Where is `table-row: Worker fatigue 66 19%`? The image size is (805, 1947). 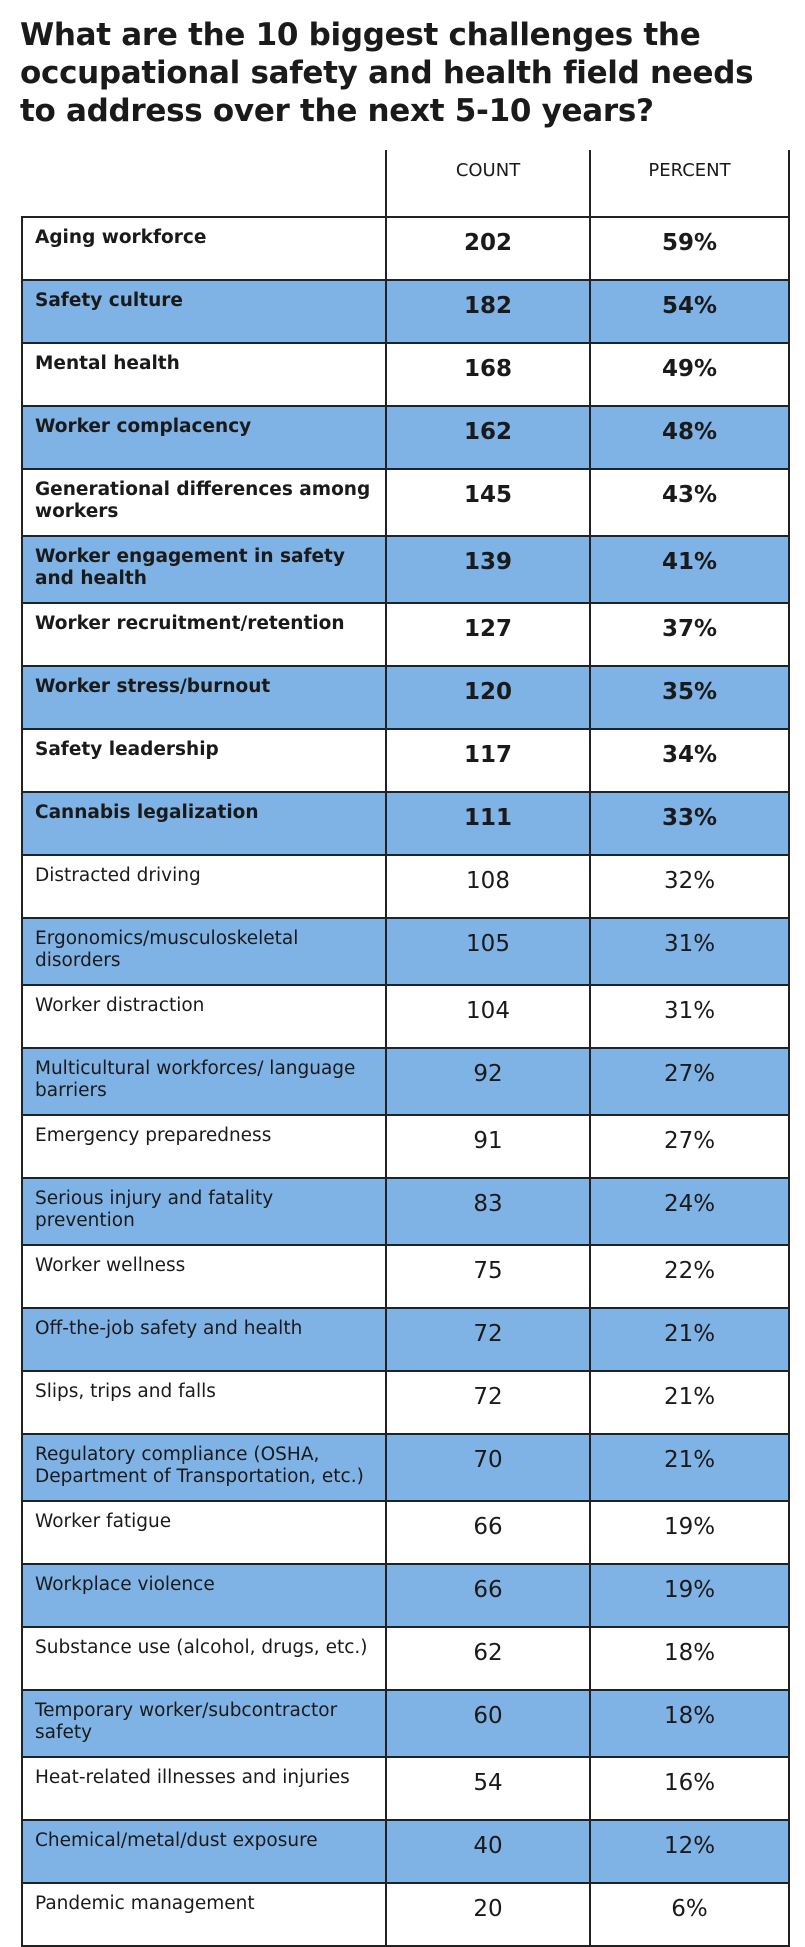 table-row: Worker fatigue 66 19% is located at coordinates (405, 1532).